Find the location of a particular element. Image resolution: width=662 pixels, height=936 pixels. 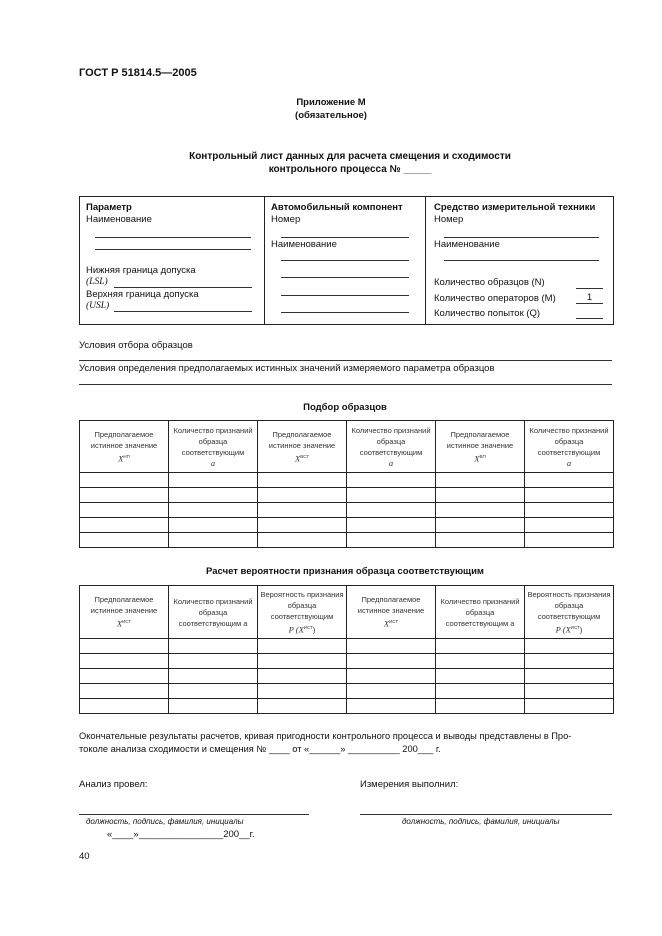

analysis-label: Анализ провел: is located at coordinates (113, 784).